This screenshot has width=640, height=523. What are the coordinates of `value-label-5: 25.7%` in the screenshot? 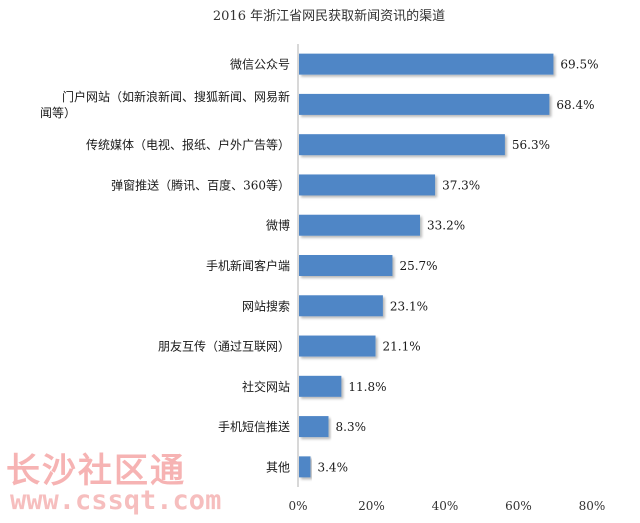 It's located at (418, 266).